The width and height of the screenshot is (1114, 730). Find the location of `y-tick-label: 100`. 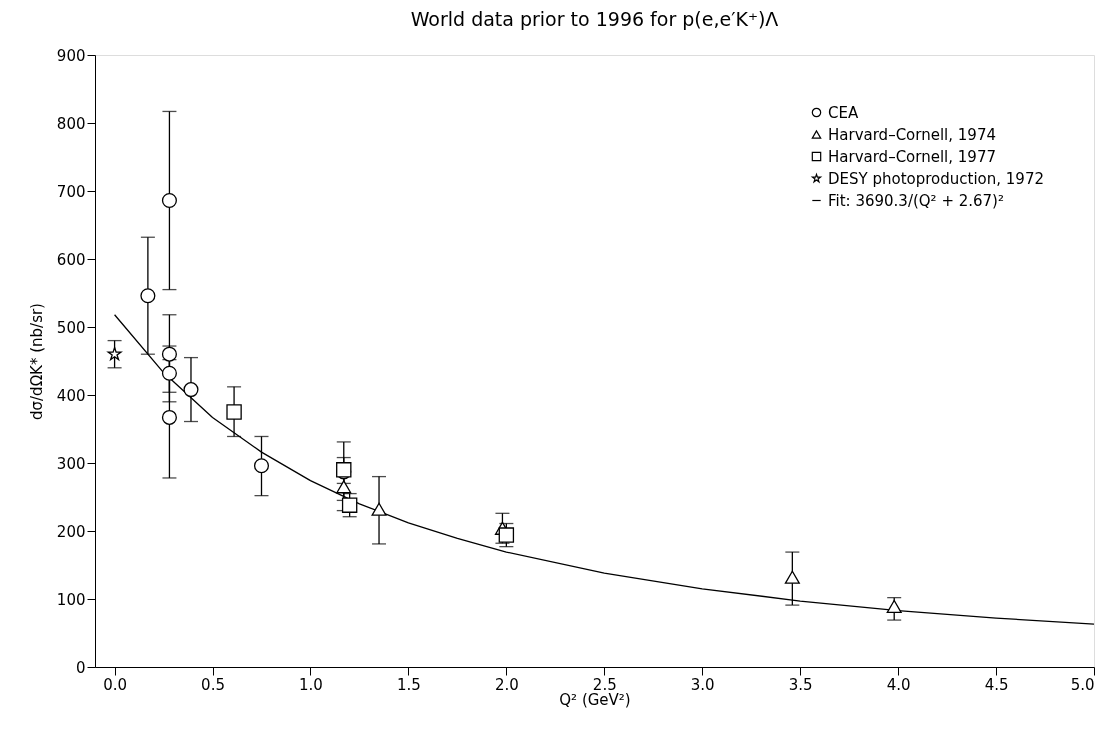

y-tick-label: 100 is located at coordinates (71, 599).